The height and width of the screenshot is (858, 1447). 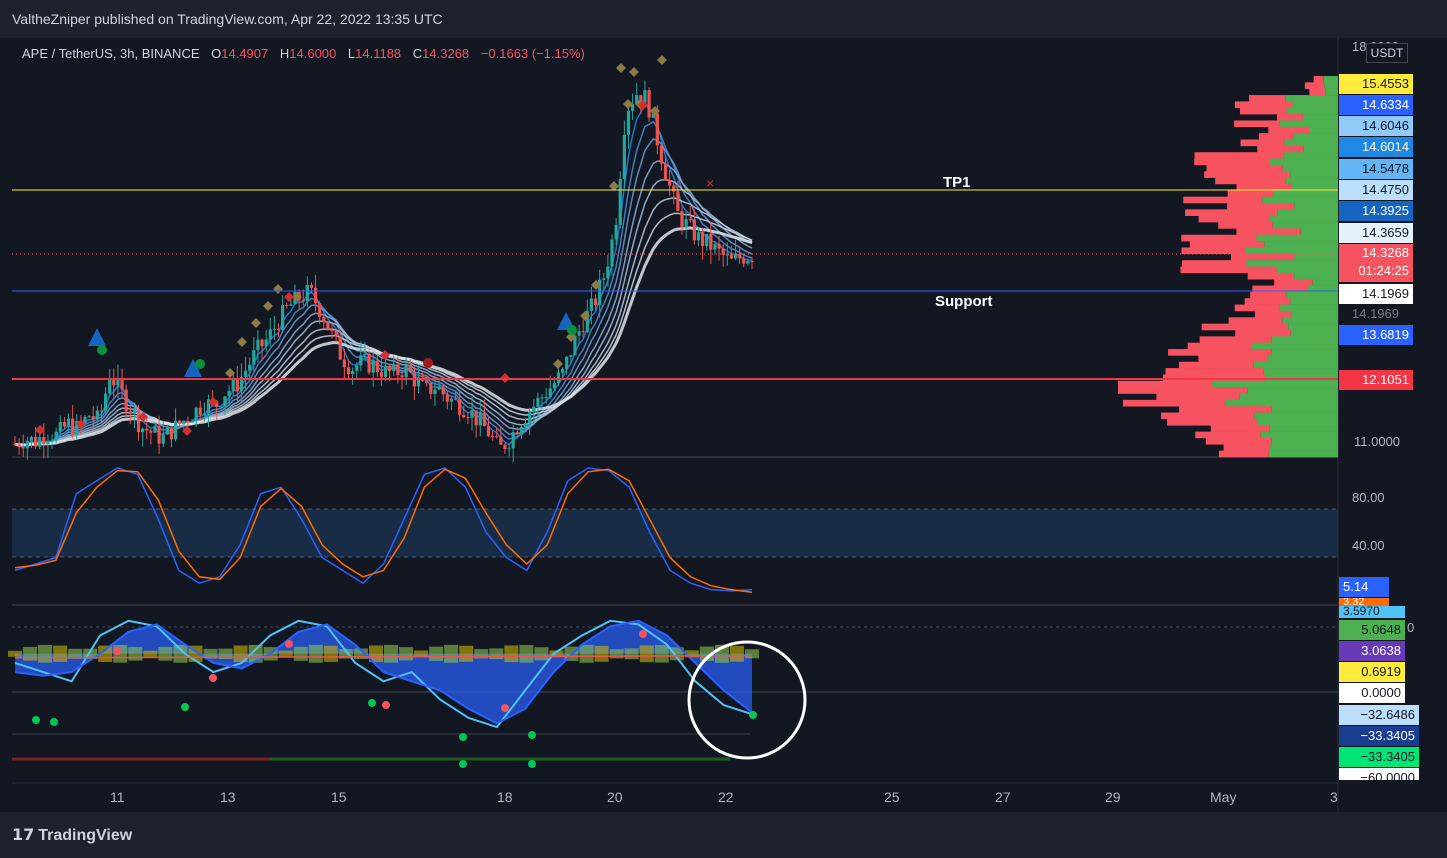 What do you see at coordinates (72, 835) in the screenshot?
I see `tradingview-logo: 𝟭𝟳 TradingView` at bounding box center [72, 835].